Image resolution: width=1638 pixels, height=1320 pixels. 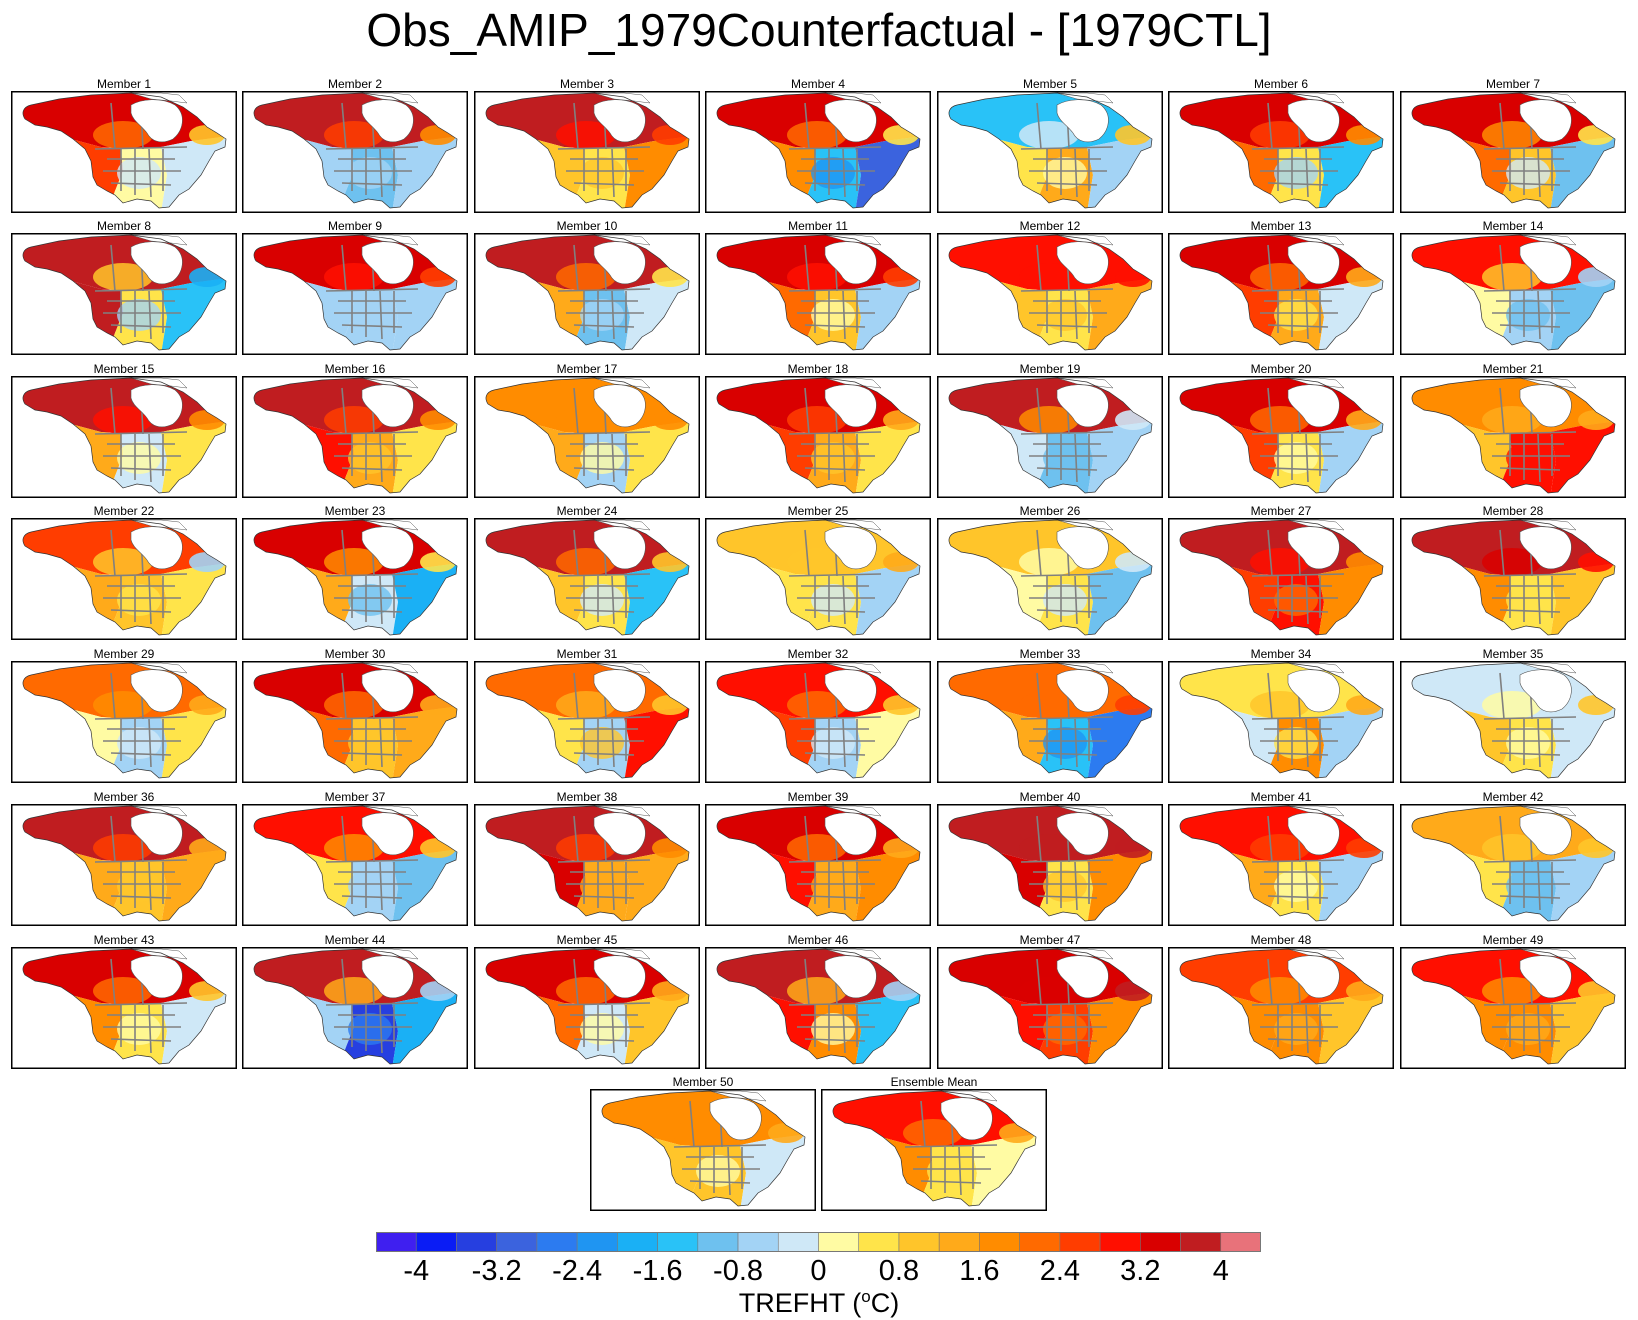 I want to click on panel-title: Member 16, so click(x=355, y=369).